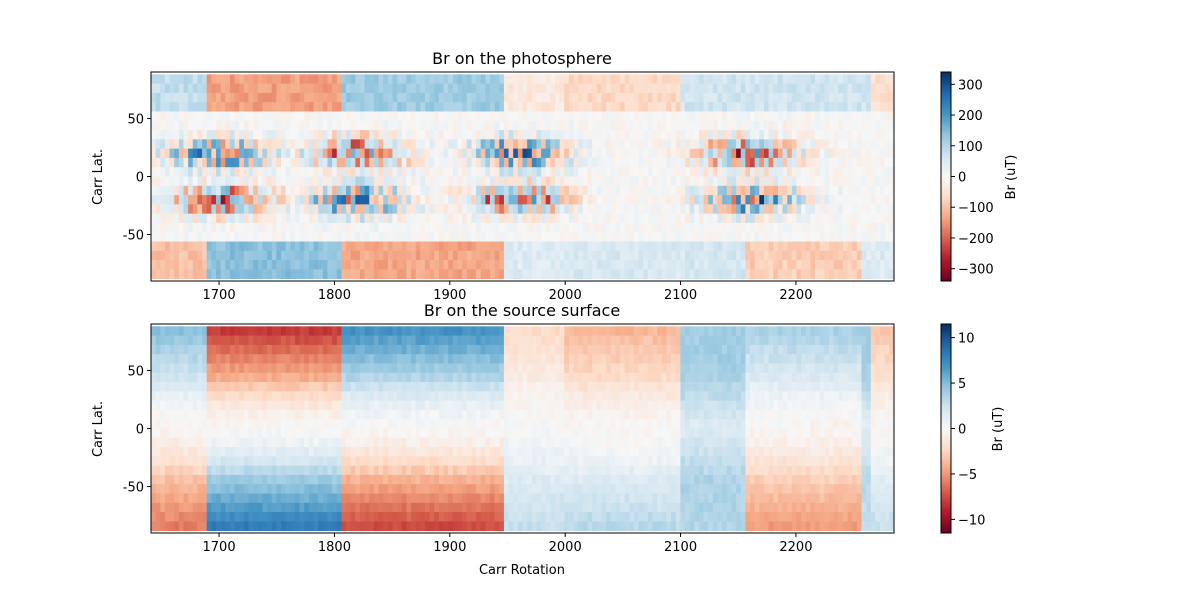  What do you see at coordinates (1011, 177) in the screenshot?
I see `colorbar-label: Br (uT)` at bounding box center [1011, 177].